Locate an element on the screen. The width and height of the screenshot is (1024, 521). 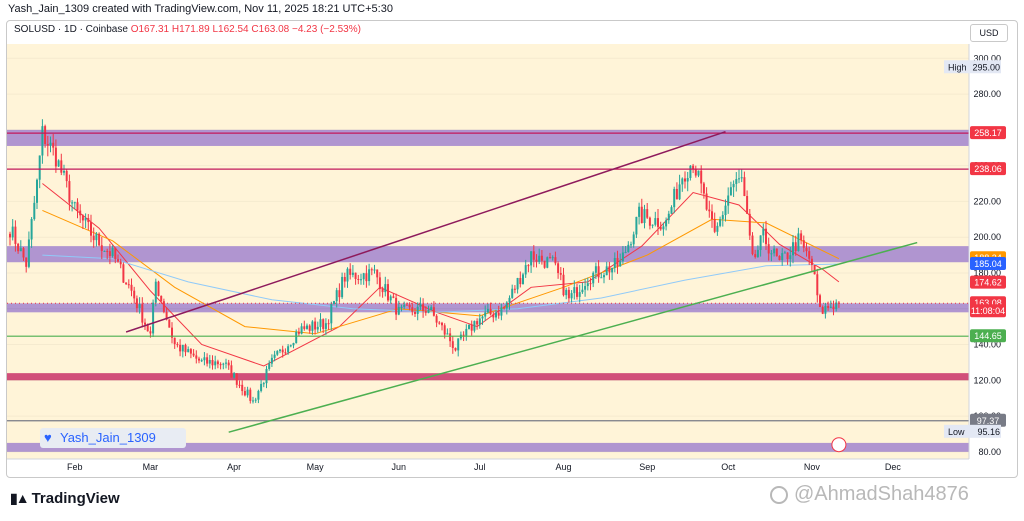
x-tick-label: Sep is located at coordinates (647, 467).